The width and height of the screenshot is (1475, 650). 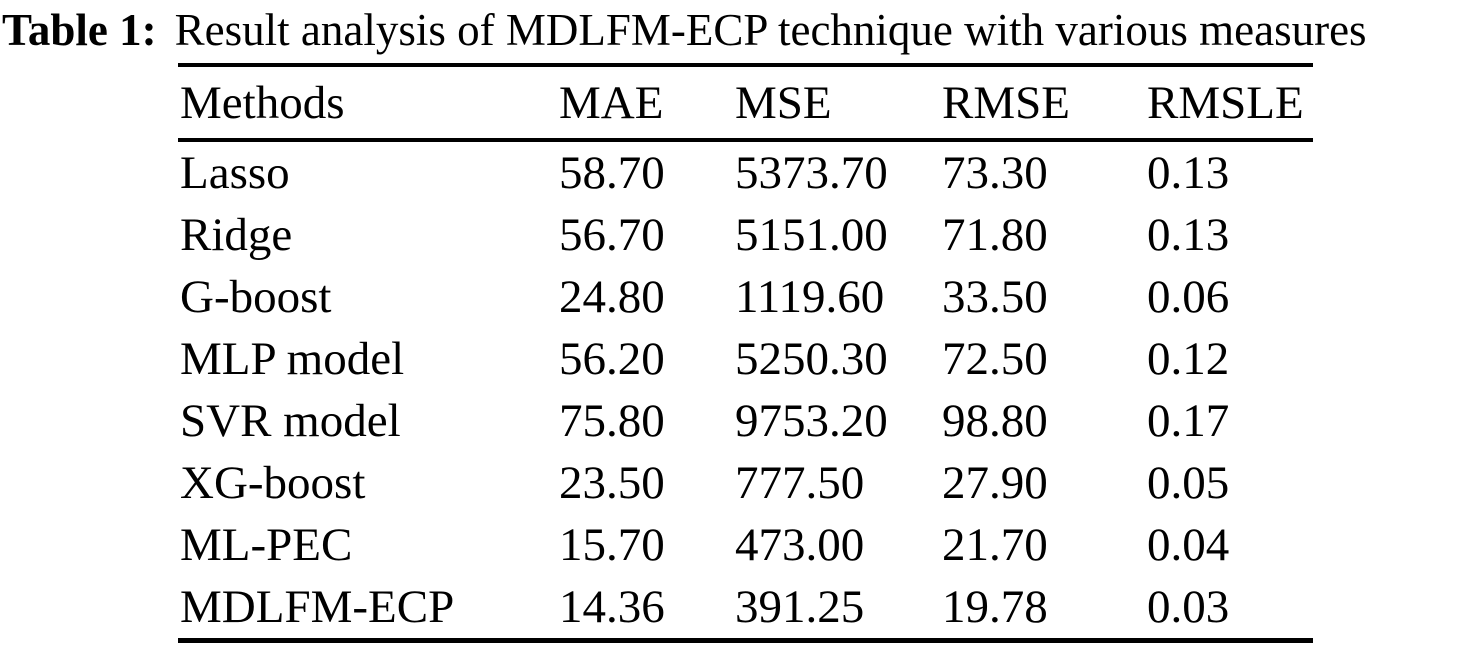 I want to click on cell-mse: 1119.60, so click(x=810, y=297).